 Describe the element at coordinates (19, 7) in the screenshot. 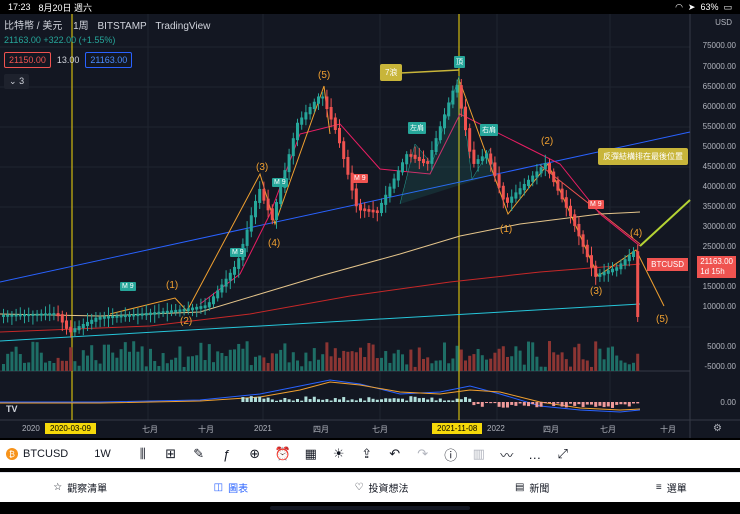

I see `status-time: 17:23` at that location.